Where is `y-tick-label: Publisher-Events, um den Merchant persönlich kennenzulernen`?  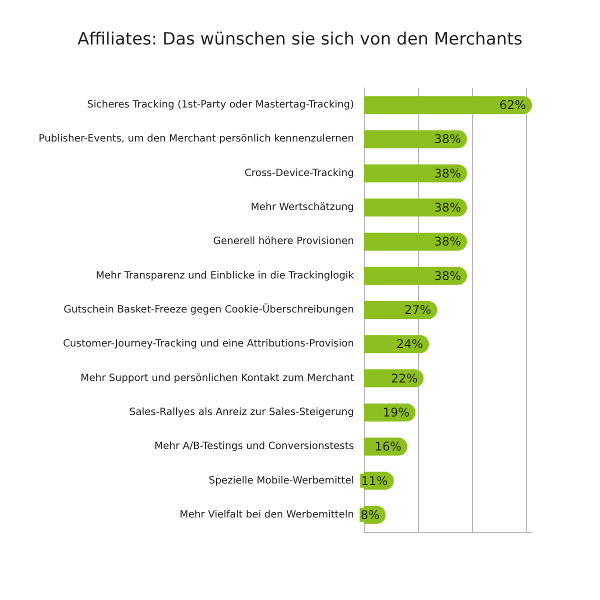 y-tick-label: Publisher-Events, um den Merchant persönlich kennenzulernen is located at coordinates (196, 139).